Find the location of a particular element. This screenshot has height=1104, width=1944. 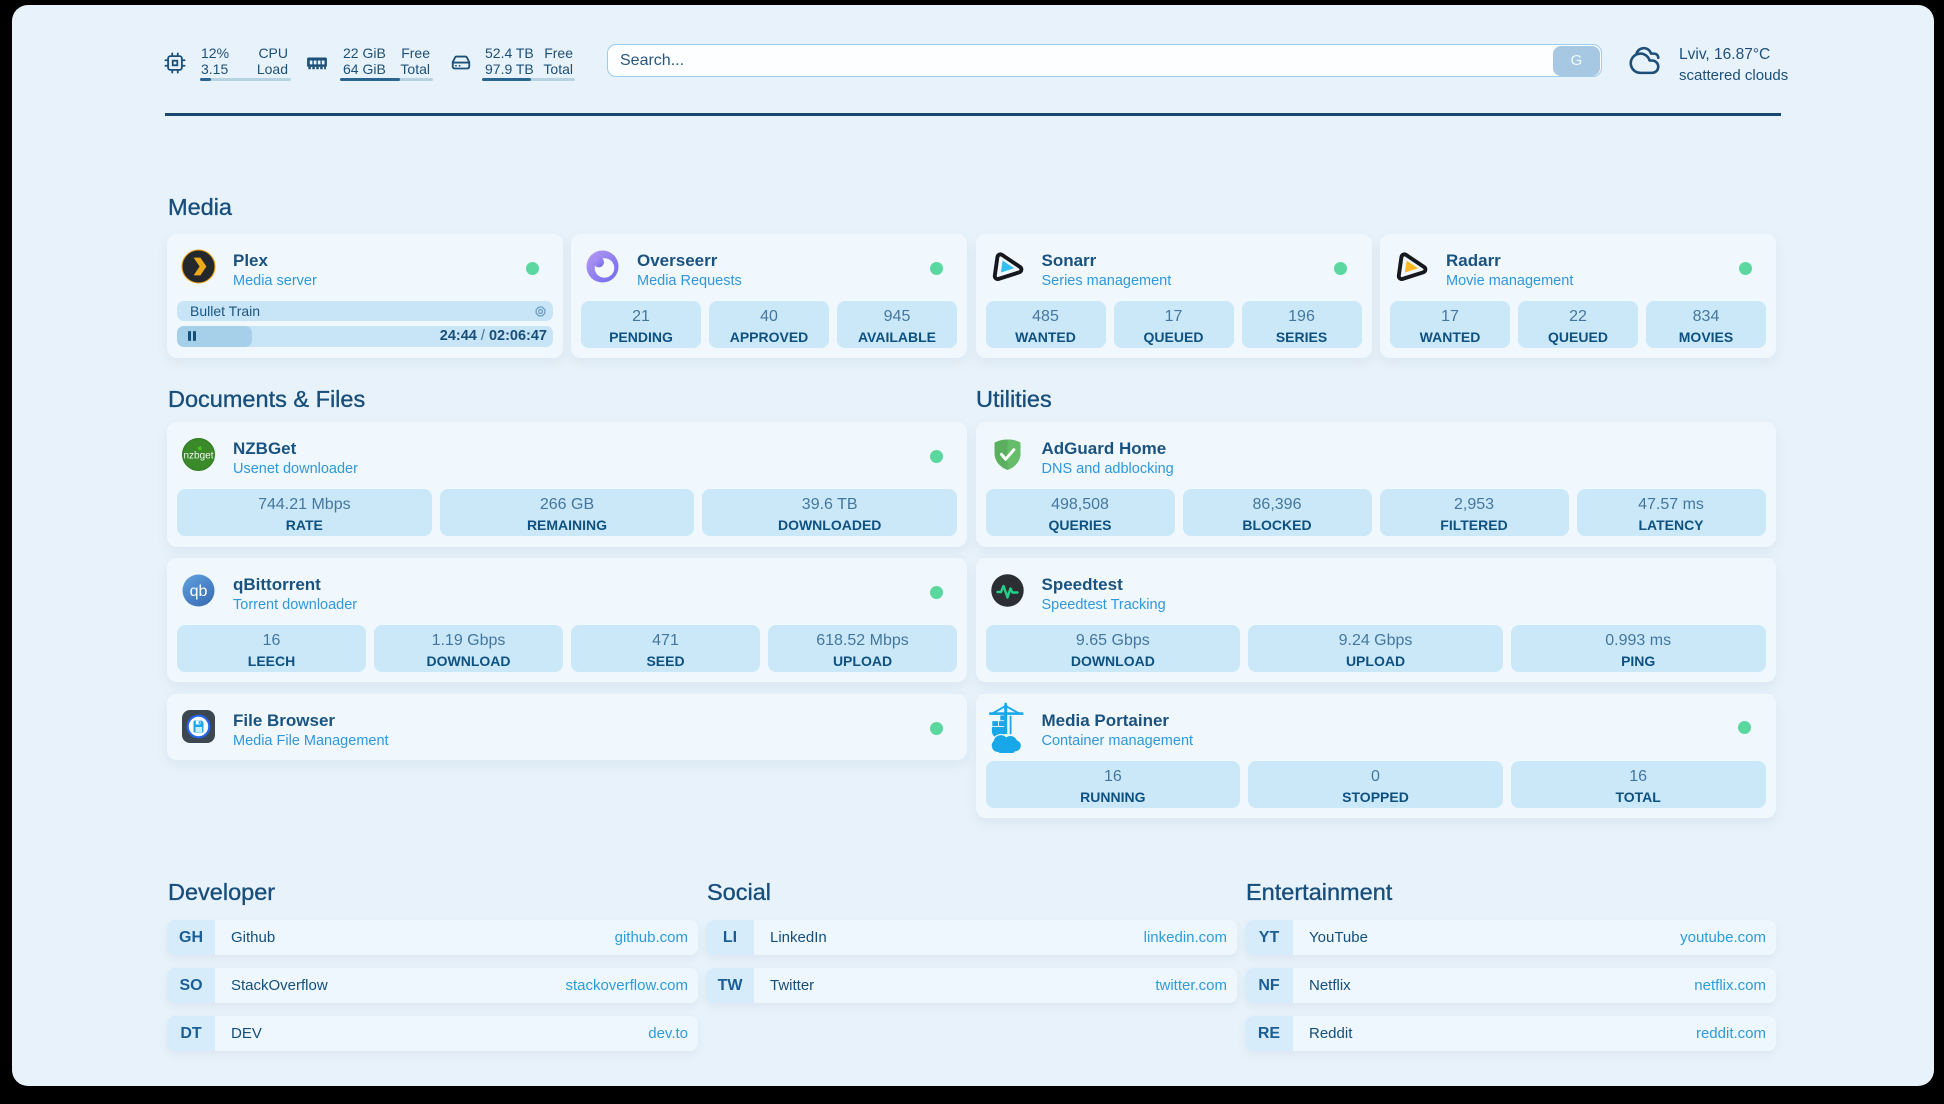

svg-text: qb is located at coordinates (199, 591).